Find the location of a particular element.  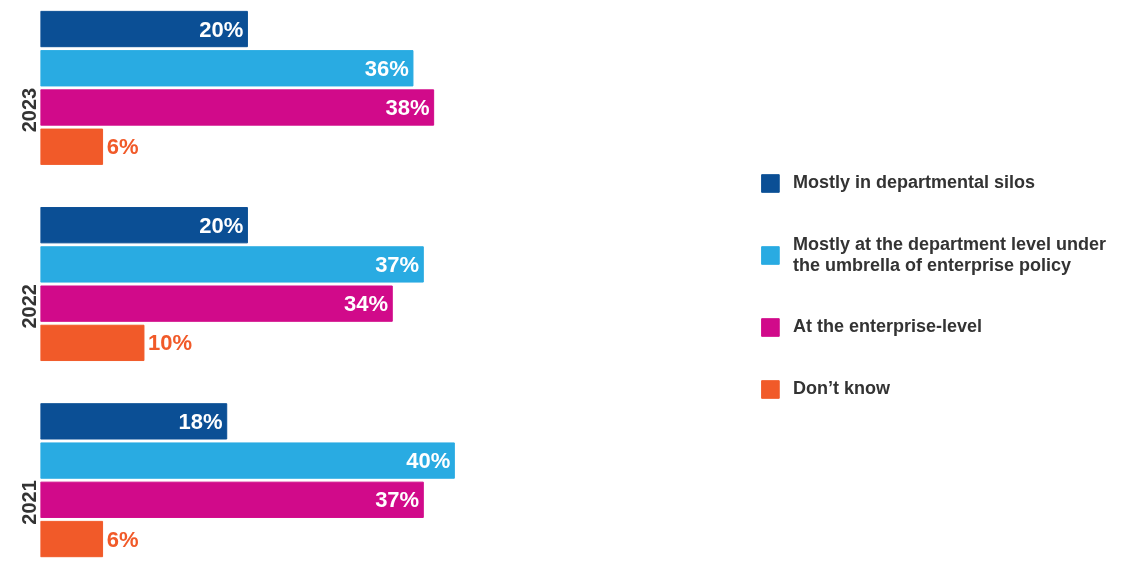

data-label: 10% is located at coordinates (170, 343).